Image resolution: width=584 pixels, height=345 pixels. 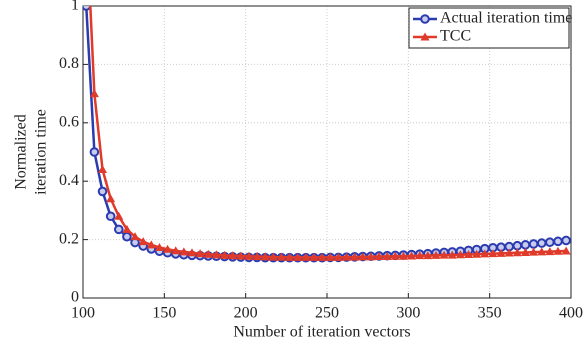 What do you see at coordinates (75, 7) in the screenshot?
I see `y-tick-label: 1` at bounding box center [75, 7].